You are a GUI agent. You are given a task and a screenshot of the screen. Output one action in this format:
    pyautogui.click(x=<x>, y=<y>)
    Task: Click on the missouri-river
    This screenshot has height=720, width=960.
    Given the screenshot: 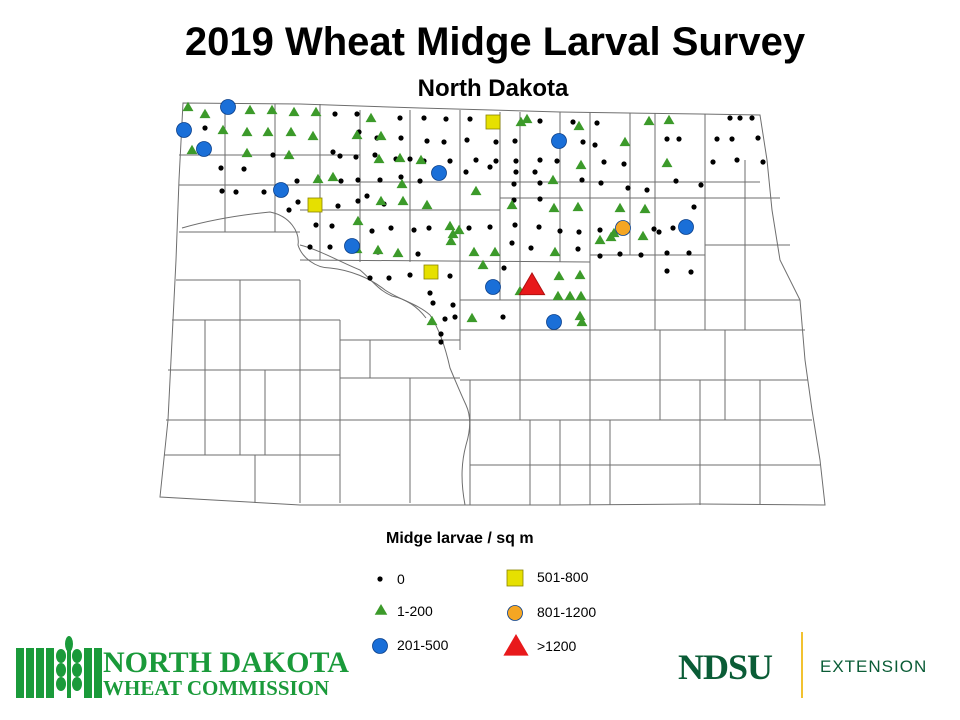 What is the action you would take?
    pyautogui.click(x=326, y=358)
    